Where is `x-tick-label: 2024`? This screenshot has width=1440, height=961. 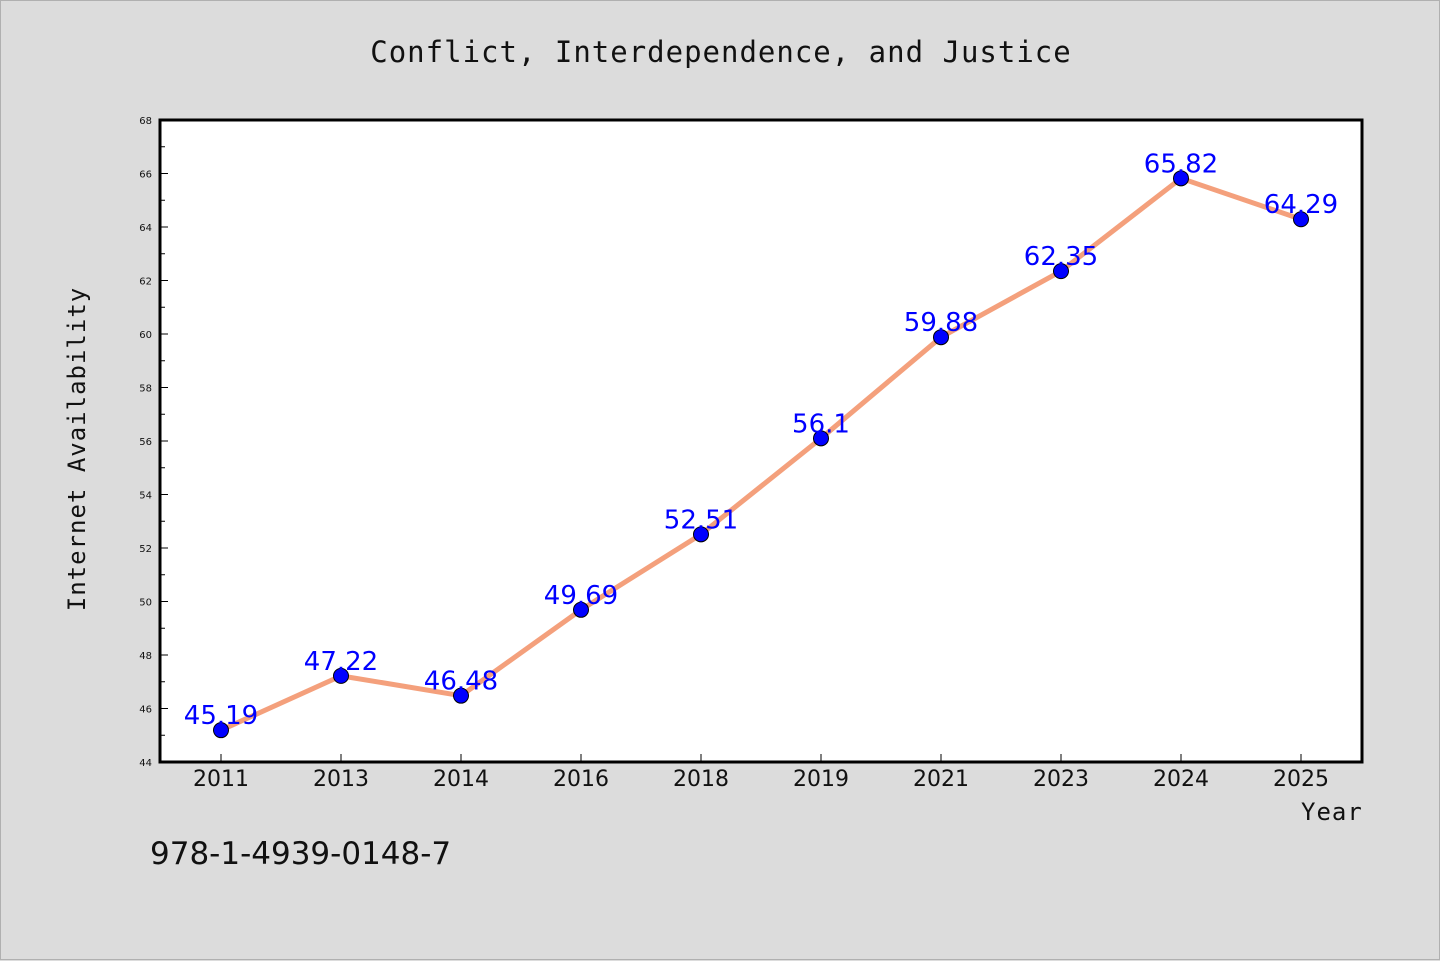 x-tick-label: 2024 is located at coordinates (1181, 779).